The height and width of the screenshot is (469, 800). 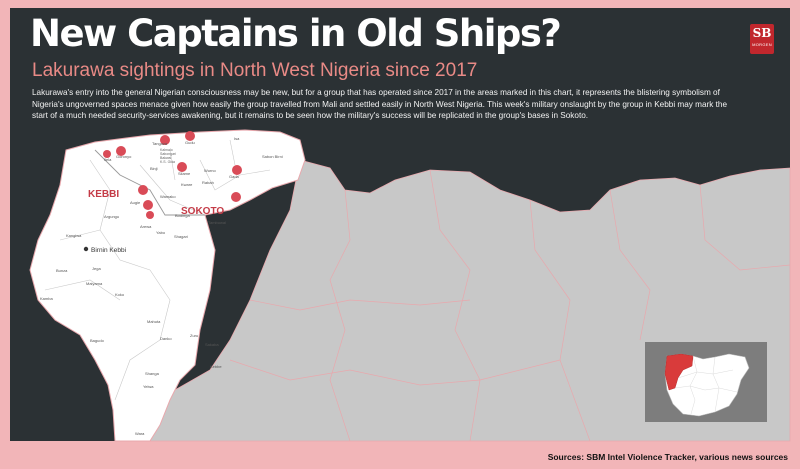 What do you see at coordinates (97, 340) in the screenshot?
I see `town-label: Bagudo` at bounding box center [97, 340].